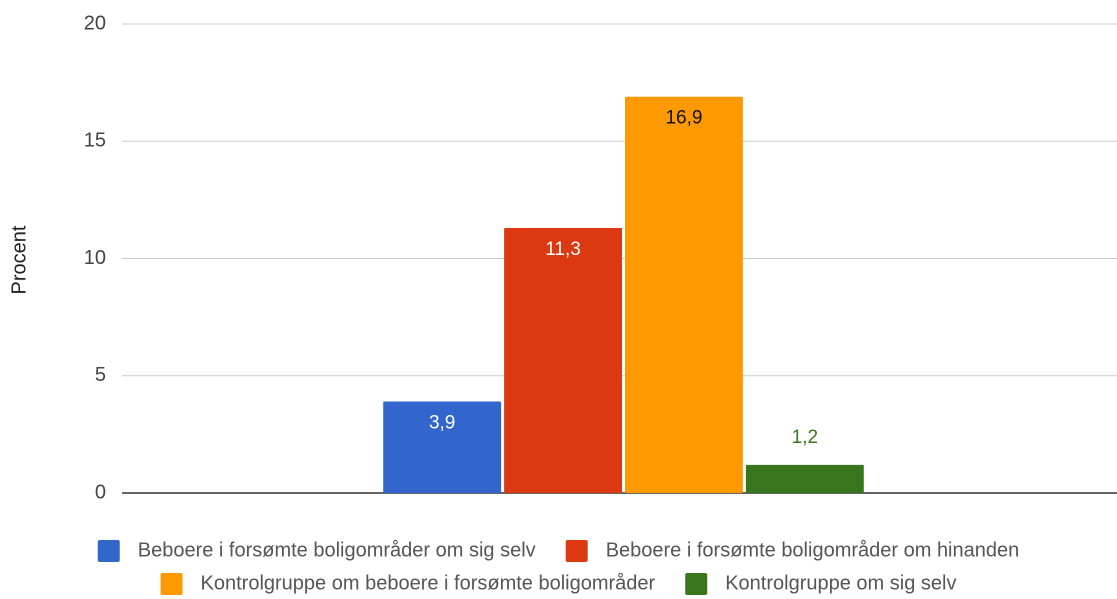 Image resolution: width=1117 pixels, height=599 pixels. What do you see at coordinates (840, 583) in the screenshot?
I see `legend-label: Kontrolgruppe om sig selv` at bounding box center [840, 583].